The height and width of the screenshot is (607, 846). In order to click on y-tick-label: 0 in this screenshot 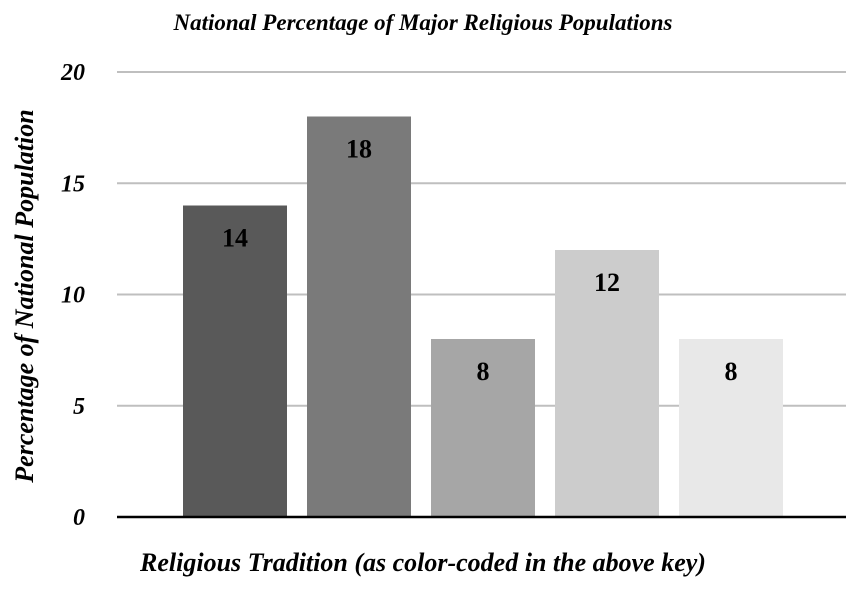, I will do `click(79, 518)`.